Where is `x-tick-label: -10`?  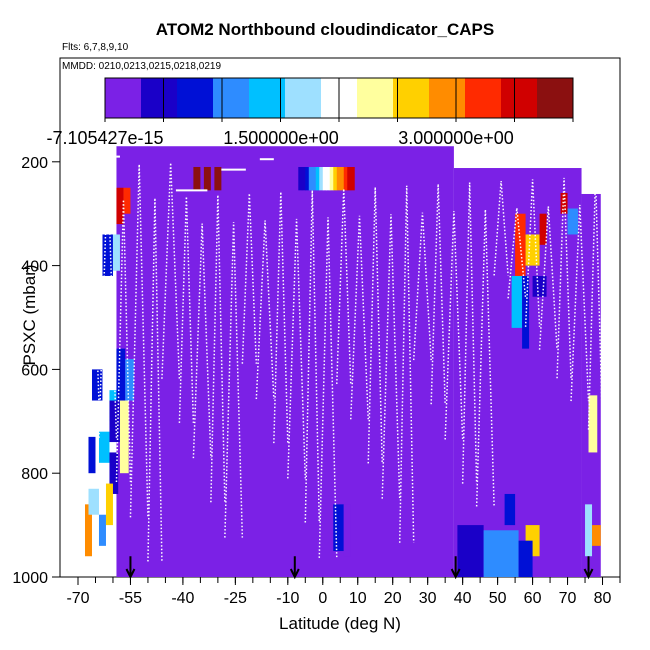
x-tick-label: -10 is located at coordinates (287, 598).